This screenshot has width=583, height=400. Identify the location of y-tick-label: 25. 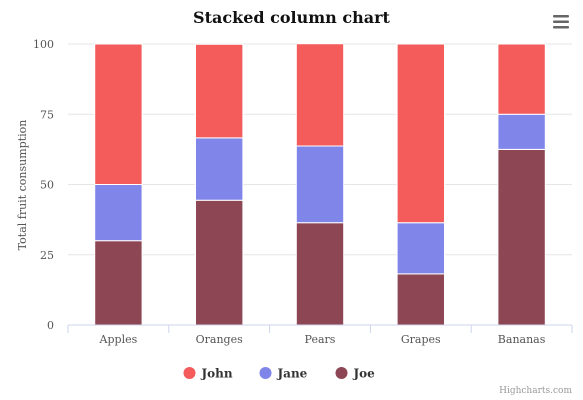
(47, 255).